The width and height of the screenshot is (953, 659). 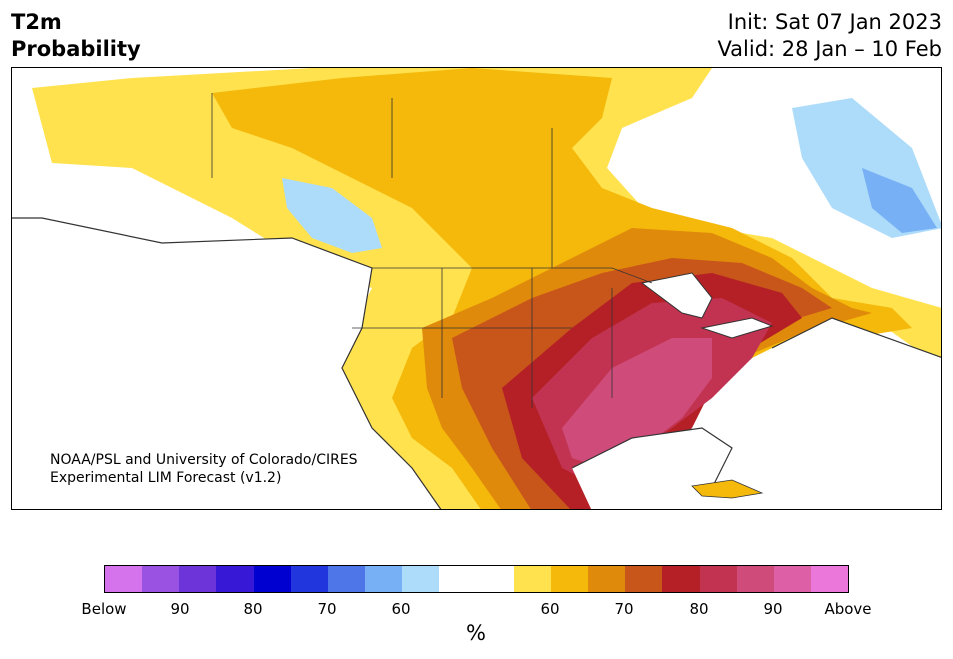 I want to click on atlantic-ocean, so click(x=836, y=413).